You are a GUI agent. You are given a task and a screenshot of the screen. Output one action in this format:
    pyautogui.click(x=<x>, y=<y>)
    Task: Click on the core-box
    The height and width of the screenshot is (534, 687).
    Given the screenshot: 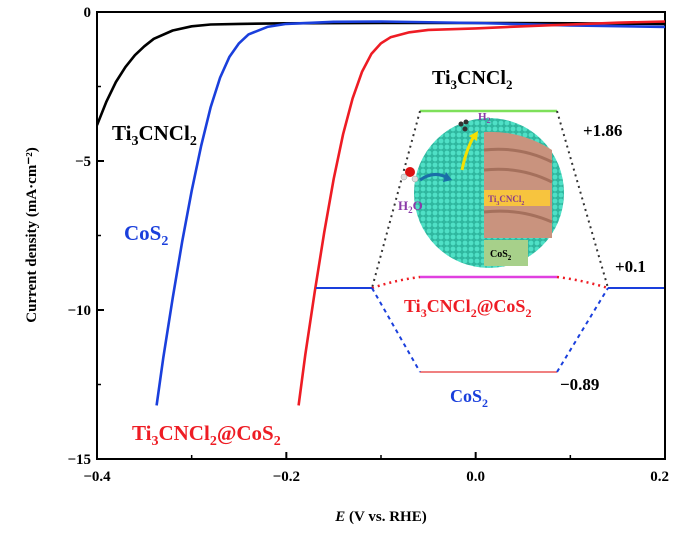 What is the action you would take?
    pyautogui.click(x=506, y=253)
    